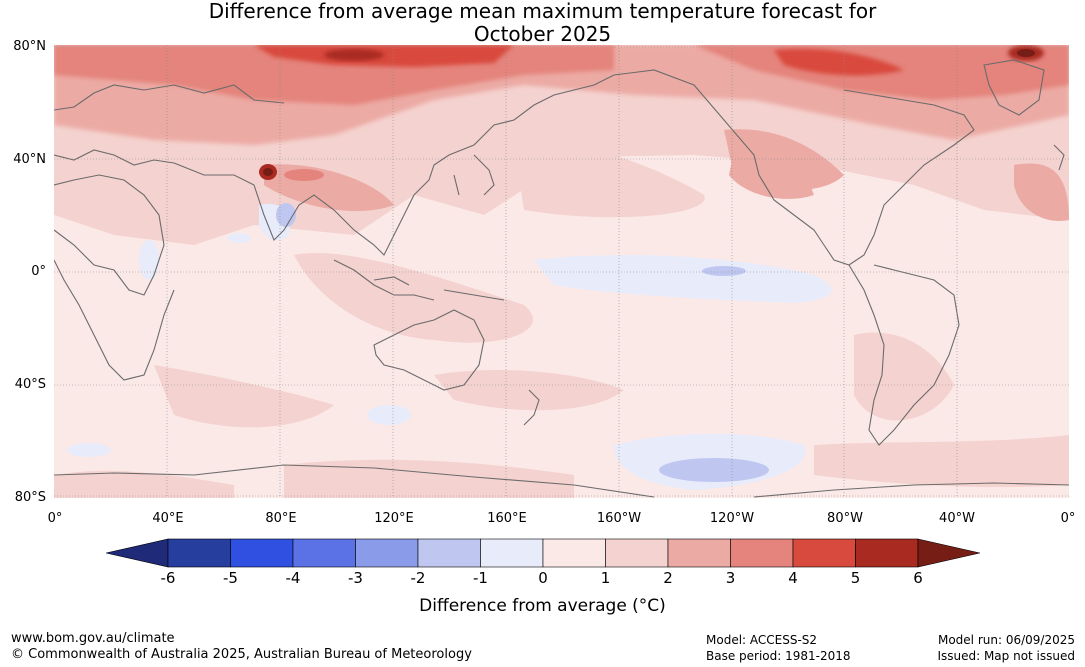 Image resolution: width=1085 pixels, height=667 pixels. I want to click on colorbar-tick-label: 3, so click(730, 578).